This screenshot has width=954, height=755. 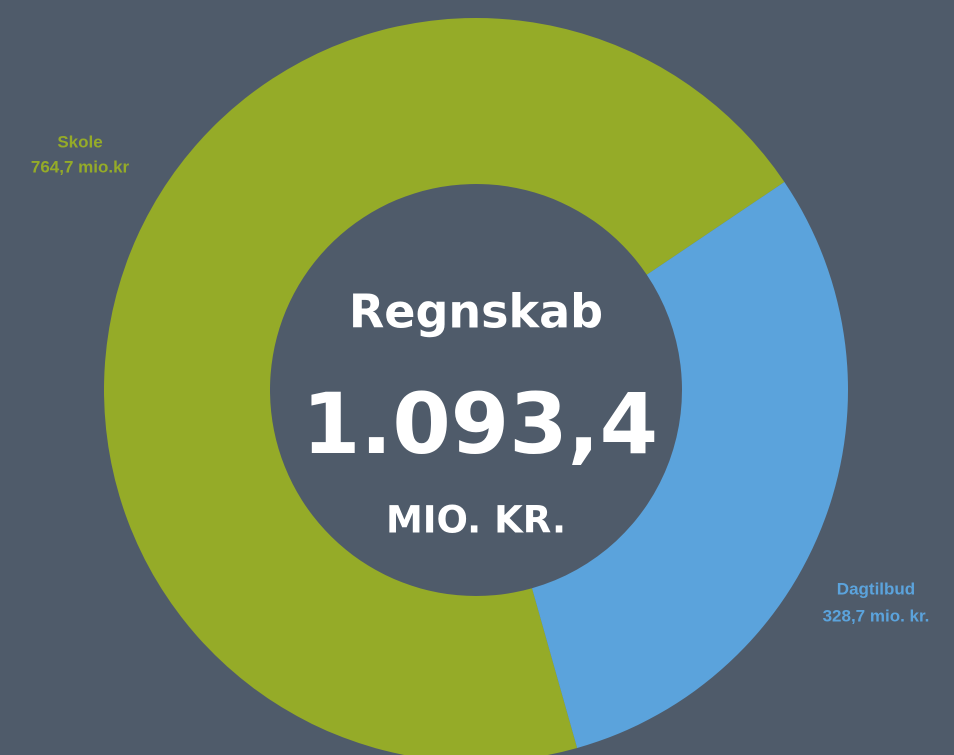 I want to click on slice-label: Skole, so click(x=79, y=141).